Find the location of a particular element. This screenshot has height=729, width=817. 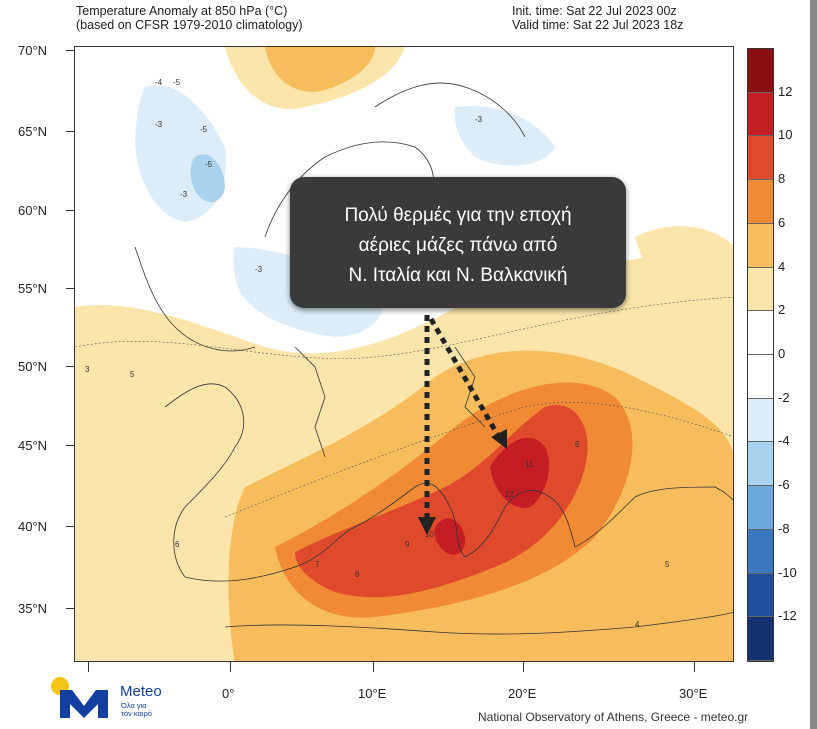

colorbar-label: 12 is located at coordinates (785, 91).